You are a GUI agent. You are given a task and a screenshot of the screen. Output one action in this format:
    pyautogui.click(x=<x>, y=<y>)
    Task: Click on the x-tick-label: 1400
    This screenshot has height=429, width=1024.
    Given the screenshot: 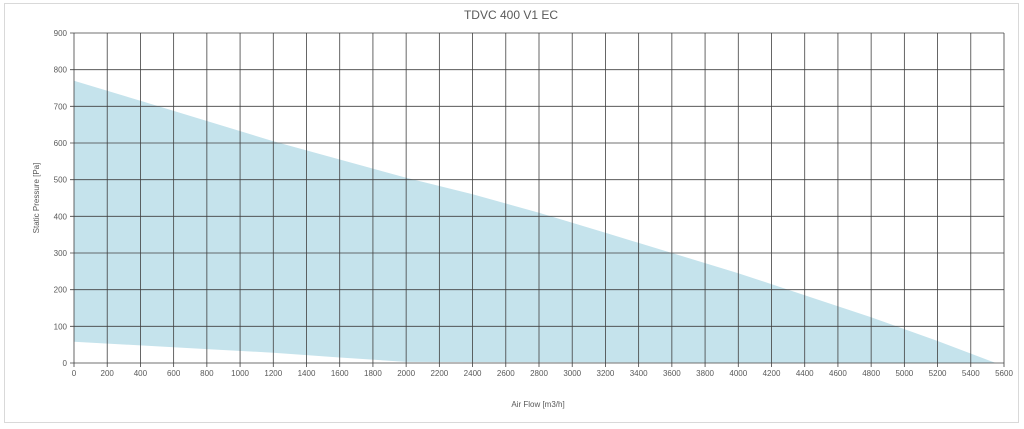 What is the action you would take?
    pyautogui.click(x=307, y=373)
    